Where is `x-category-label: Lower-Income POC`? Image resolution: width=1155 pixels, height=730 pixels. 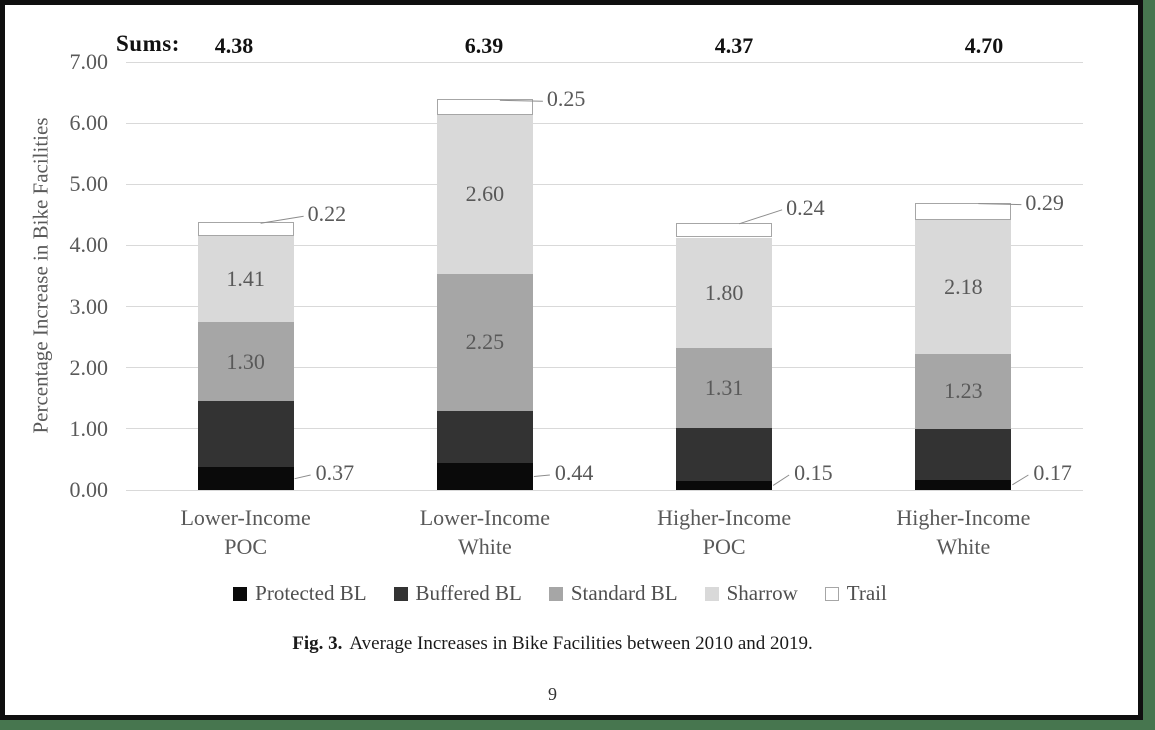 x-category-label: Lower-Income POC is located at coordinates (246, 532).